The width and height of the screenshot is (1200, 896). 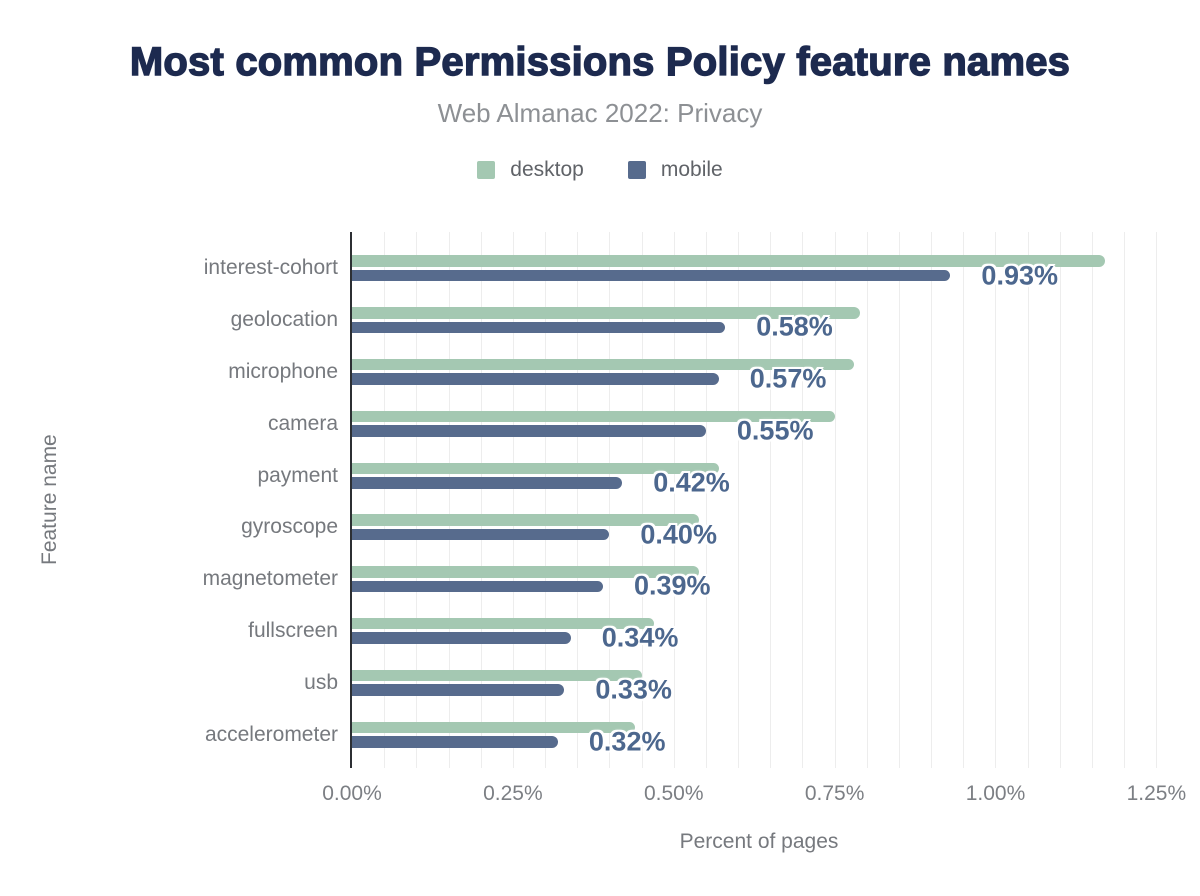 I want to click on desktop-bar-interest-cohort, so click(x=728, y=261).